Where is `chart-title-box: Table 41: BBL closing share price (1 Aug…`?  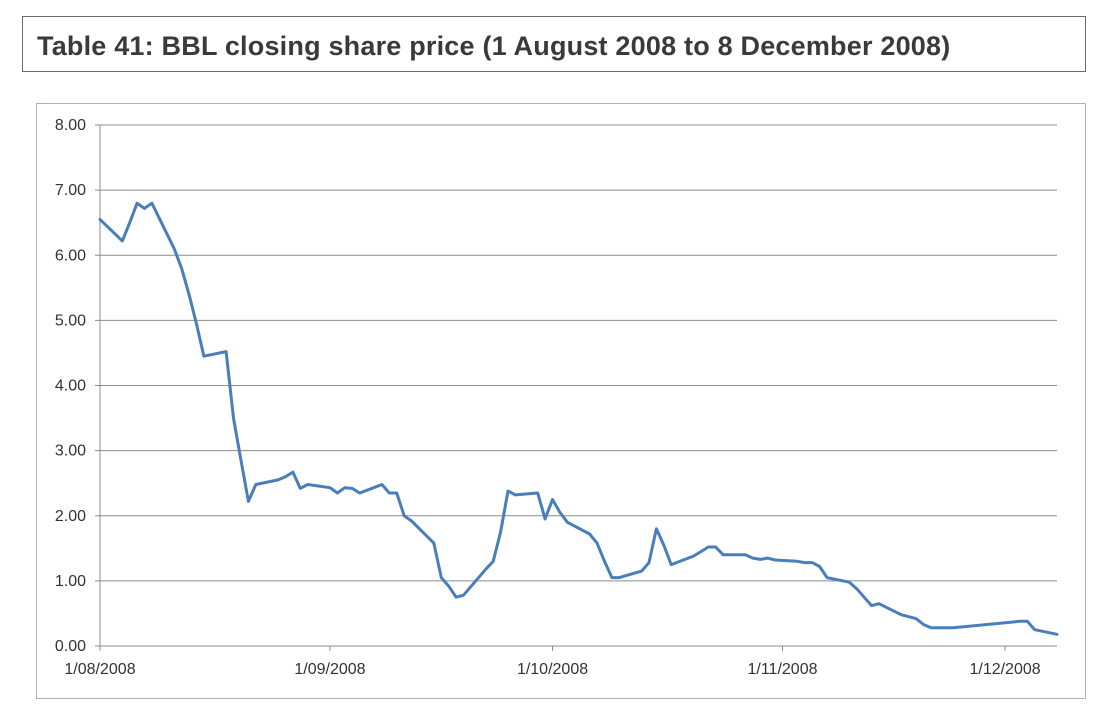
chart-title-box: Table 41: BBL closing share price (1 Aug… is located at coordinates (554, 44).